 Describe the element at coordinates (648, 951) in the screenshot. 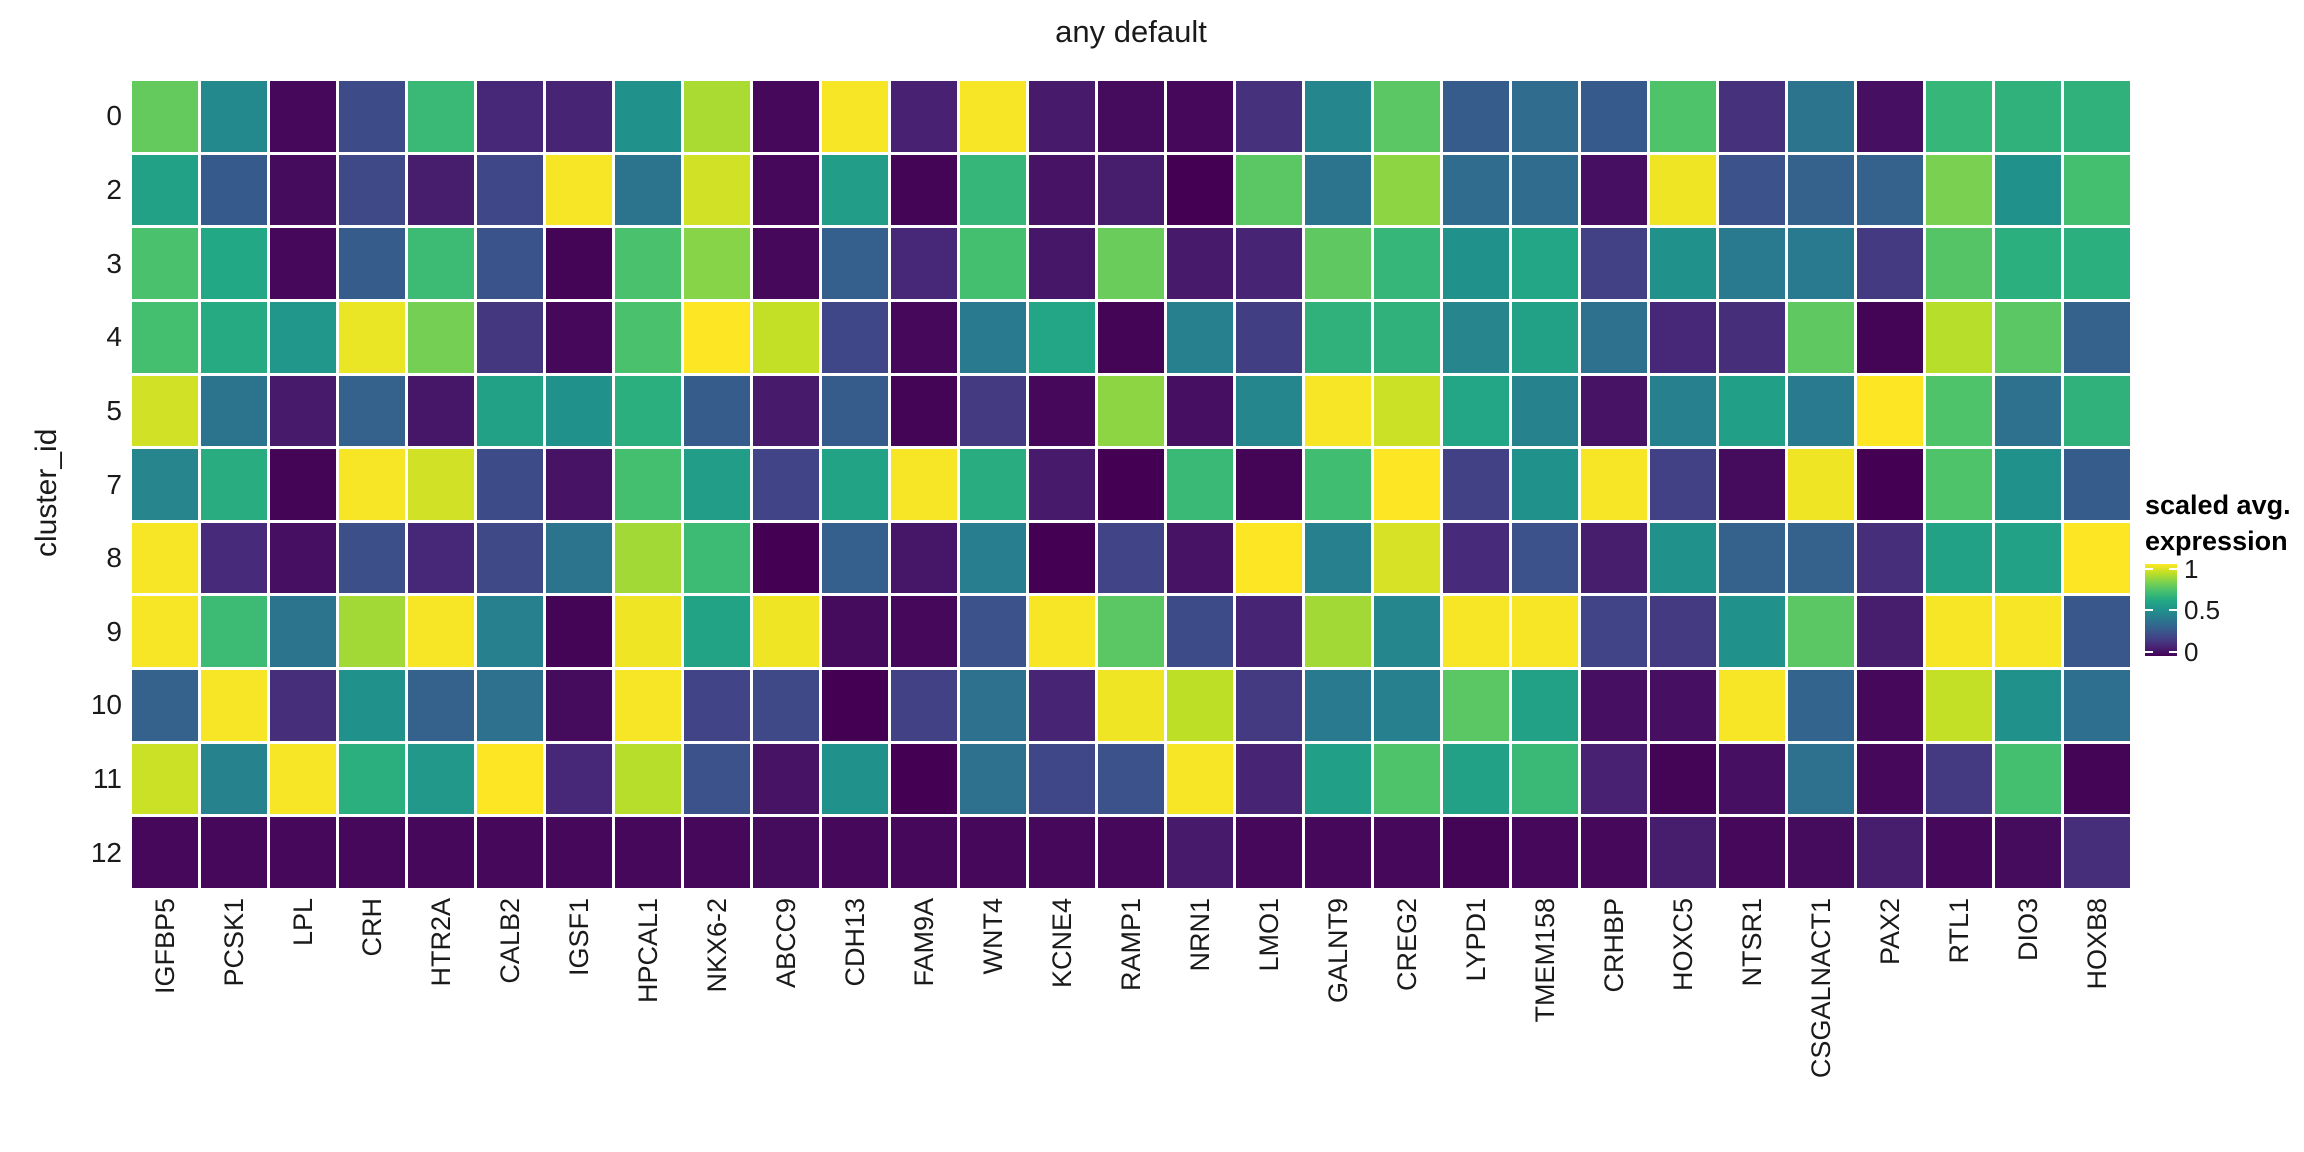

I see `x-axis-label: HPCAL1` at that location.